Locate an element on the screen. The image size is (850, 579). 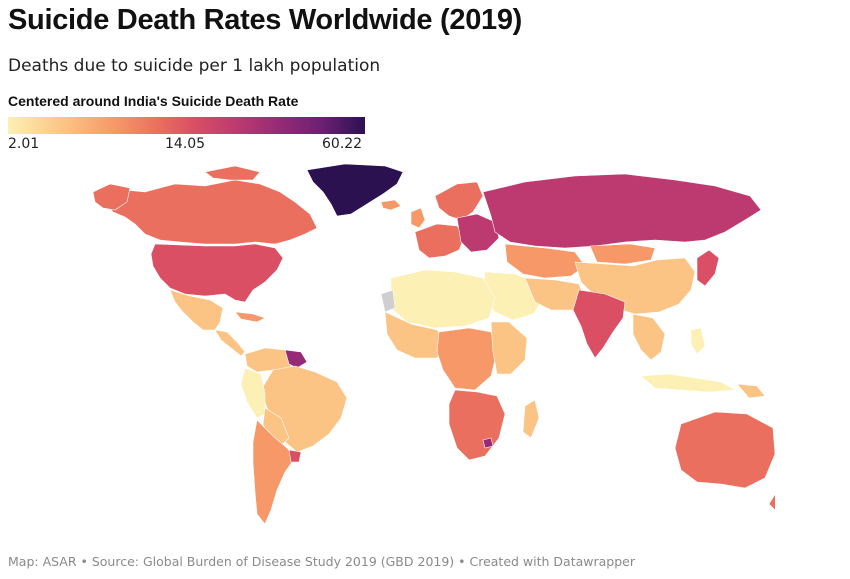
region-caribbean is located at coordinates (250, 317).